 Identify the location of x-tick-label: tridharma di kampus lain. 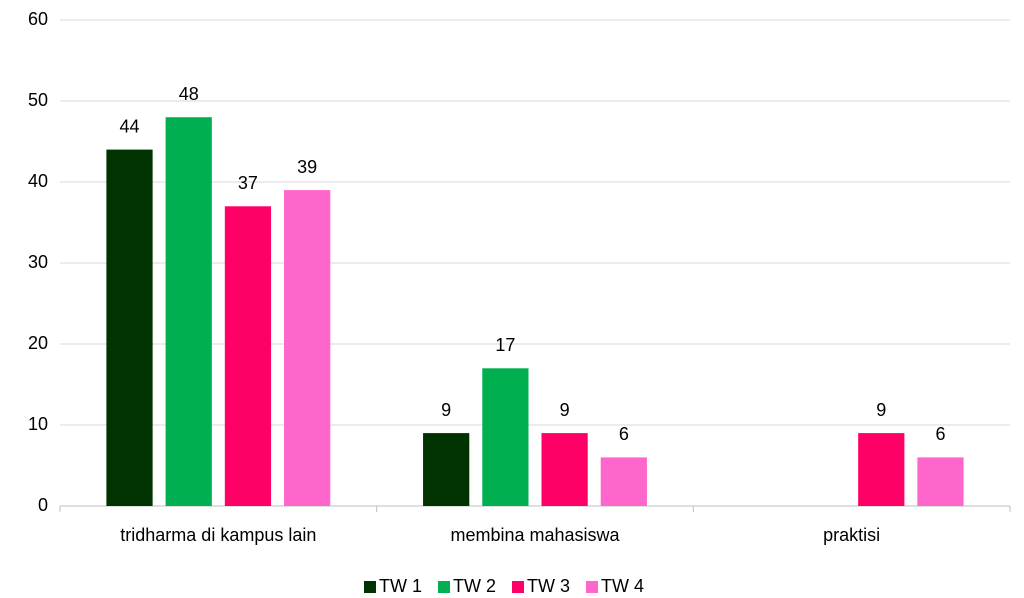
(218, 535).